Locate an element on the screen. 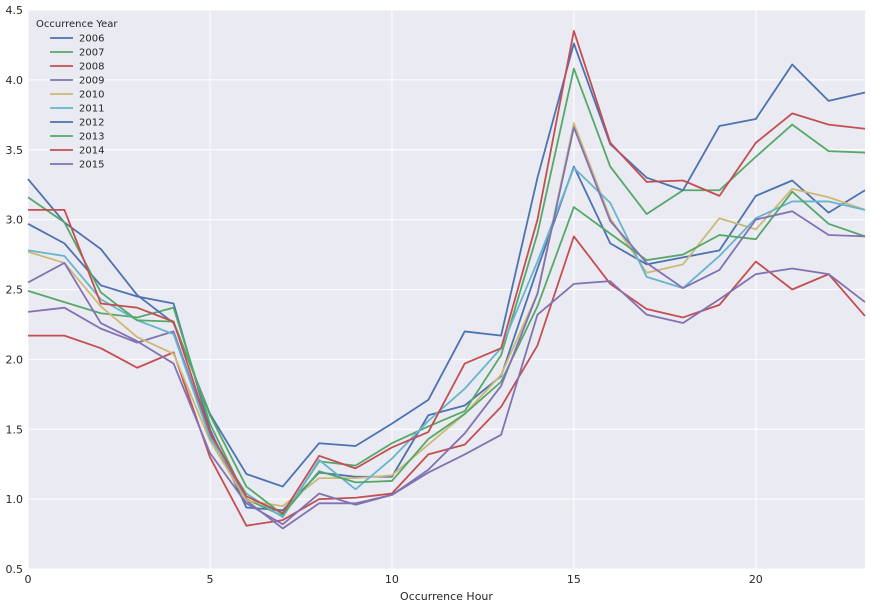 The width and height of the screenshot is (871, 611). y-tick-label: 4.5 is located at coordinates (15, 10).